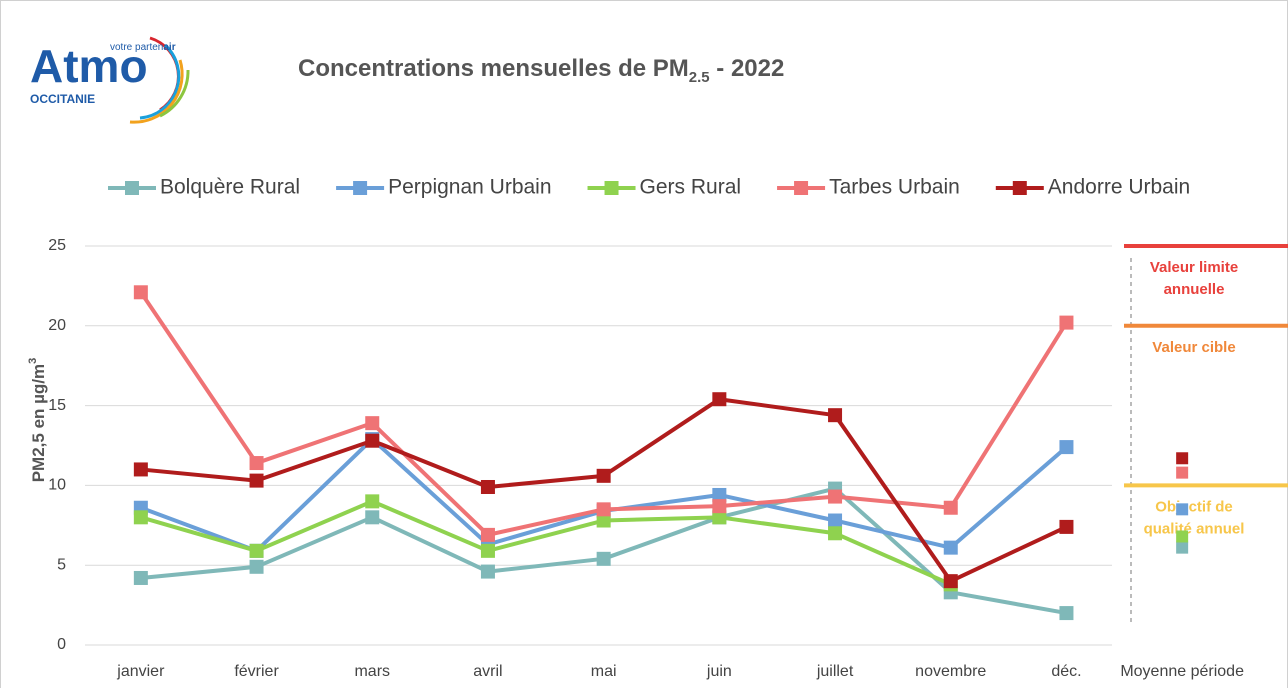 This screenshot has height=688, width=1288. I want to click on x-tick-label: mars, so click(372, 671).